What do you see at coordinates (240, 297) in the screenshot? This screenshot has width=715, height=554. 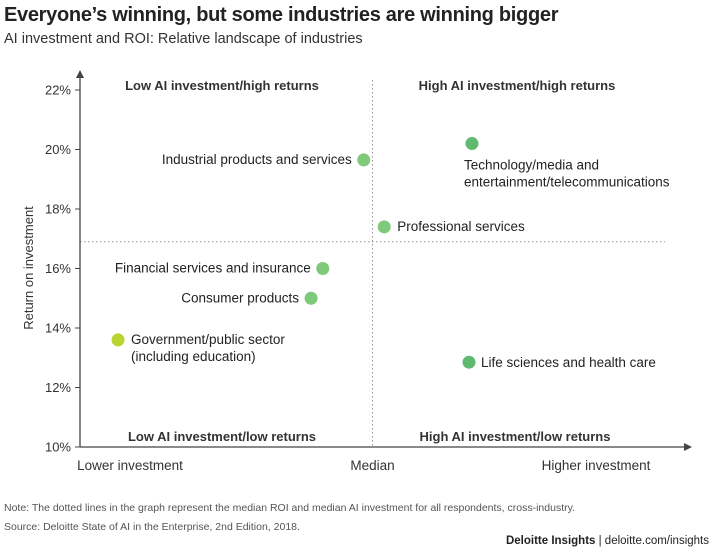 I see `data-point-label: Consumer products` at bounding box center [240, 297].